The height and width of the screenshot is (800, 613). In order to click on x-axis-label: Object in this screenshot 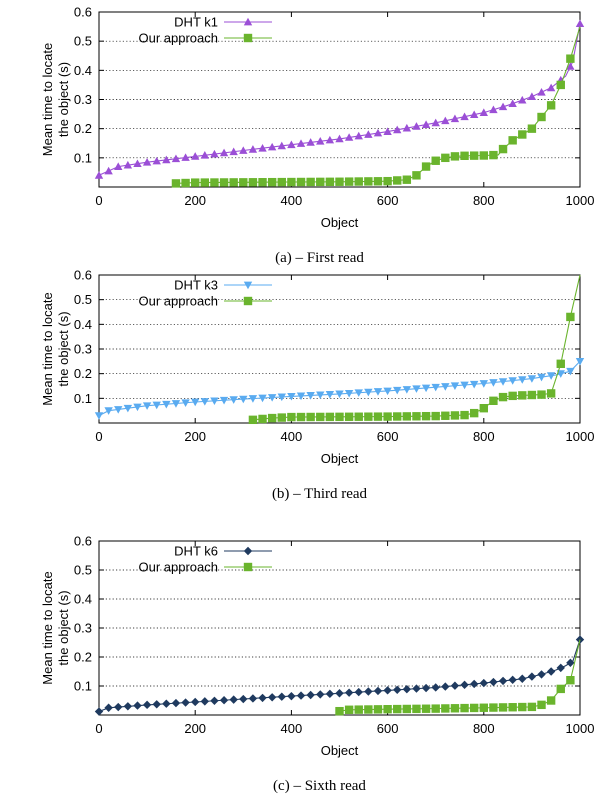, I will do `click(340, 458)`.